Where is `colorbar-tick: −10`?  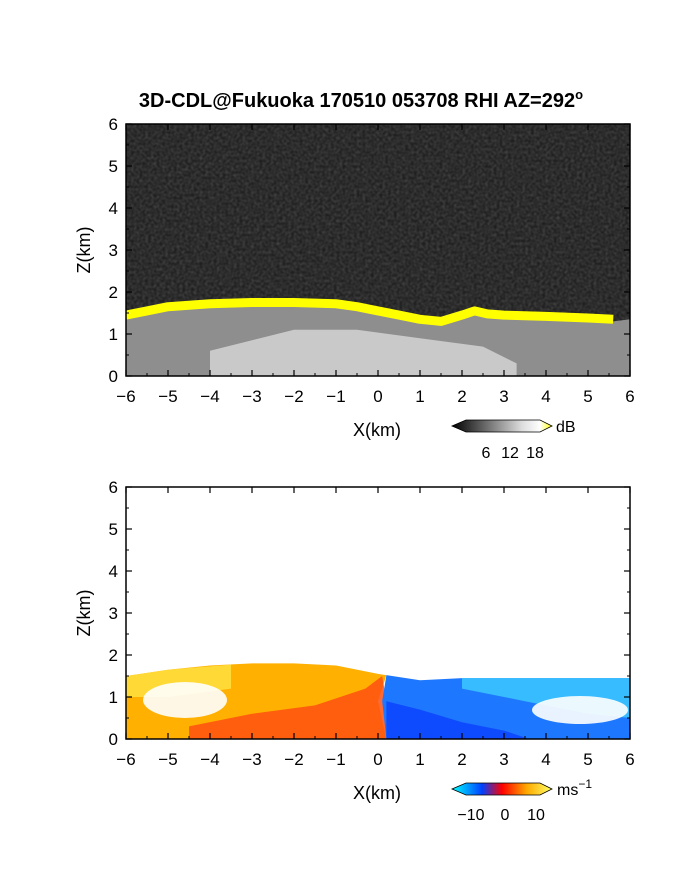 colorbar-tick: −10 is located at coordinates (470, 815).